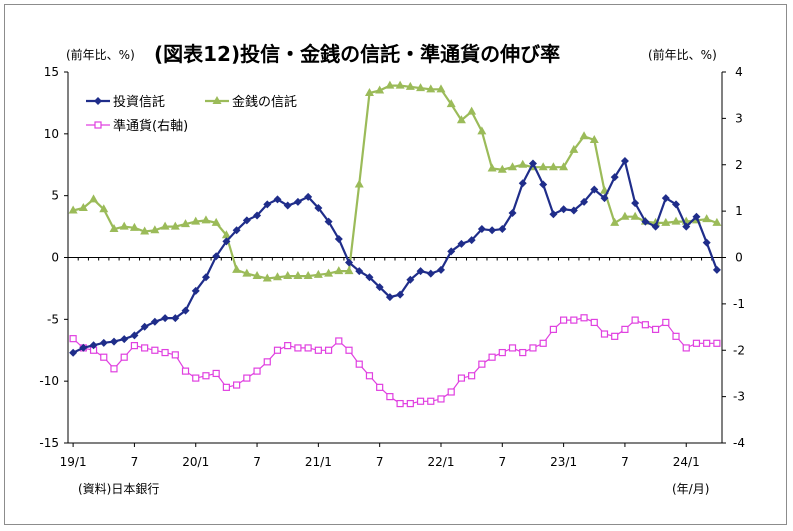 This screenshot has width=793, height=531. I want to click on x-tick-label: 22/1, so click(441, 462).